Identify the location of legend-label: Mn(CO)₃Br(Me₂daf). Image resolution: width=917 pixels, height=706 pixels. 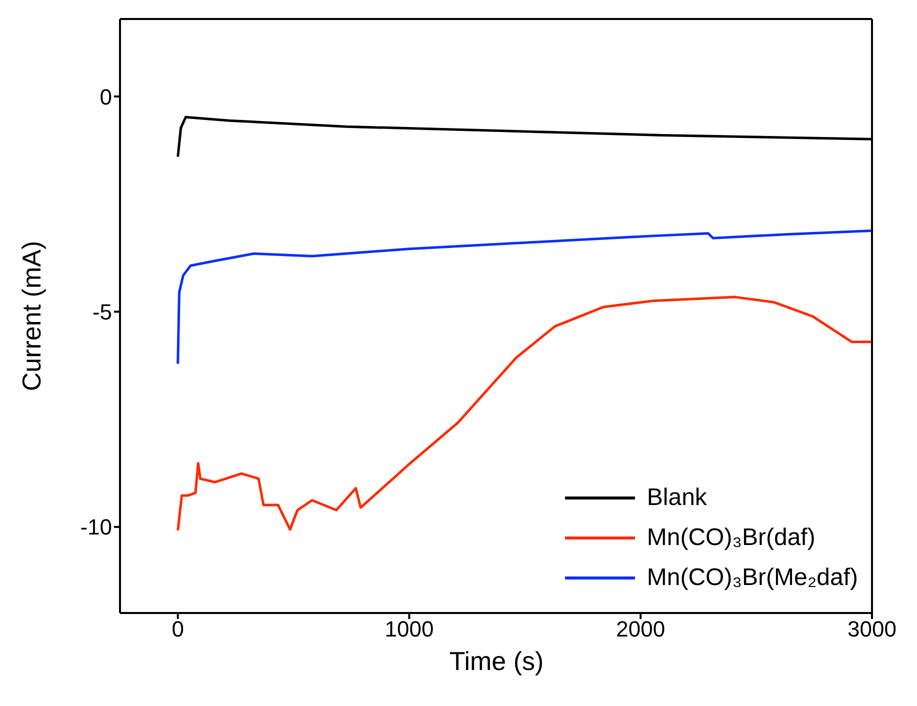
(752, 578).